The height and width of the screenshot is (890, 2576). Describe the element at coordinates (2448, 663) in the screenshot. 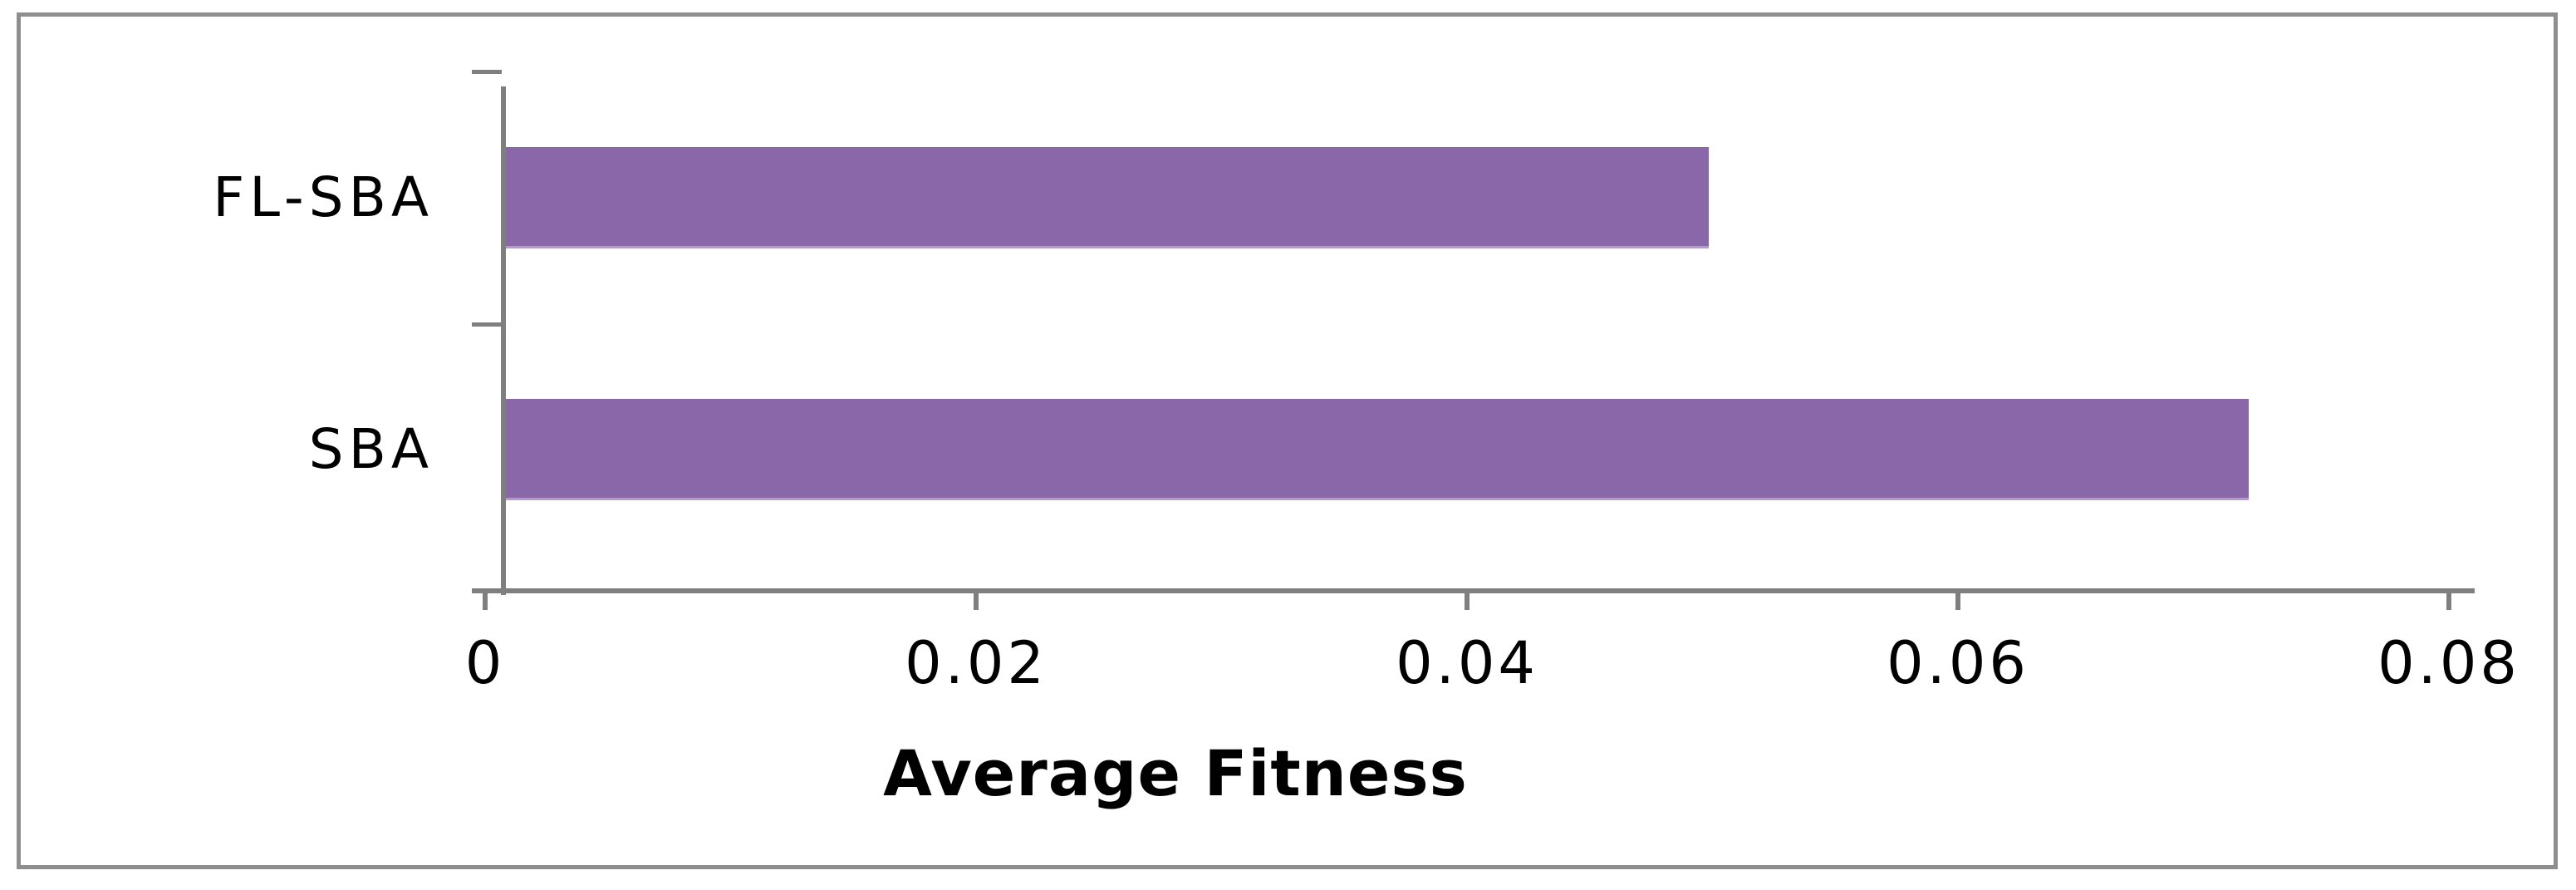

I see `x-tick-label: 0.08` at that location.